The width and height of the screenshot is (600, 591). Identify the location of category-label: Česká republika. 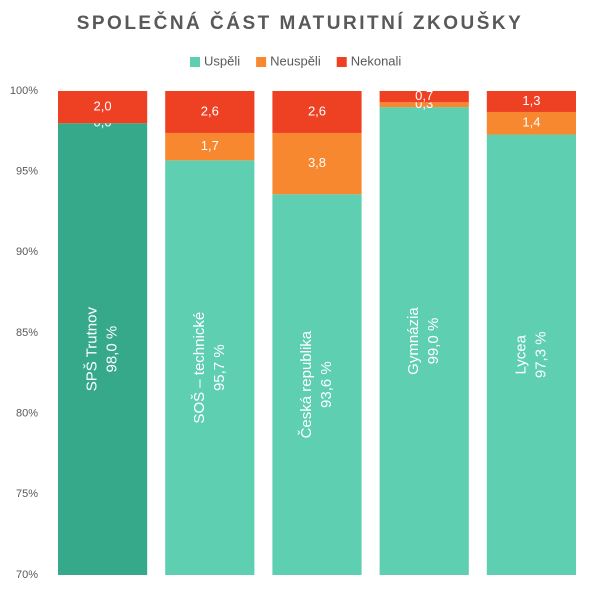
(306, 384).